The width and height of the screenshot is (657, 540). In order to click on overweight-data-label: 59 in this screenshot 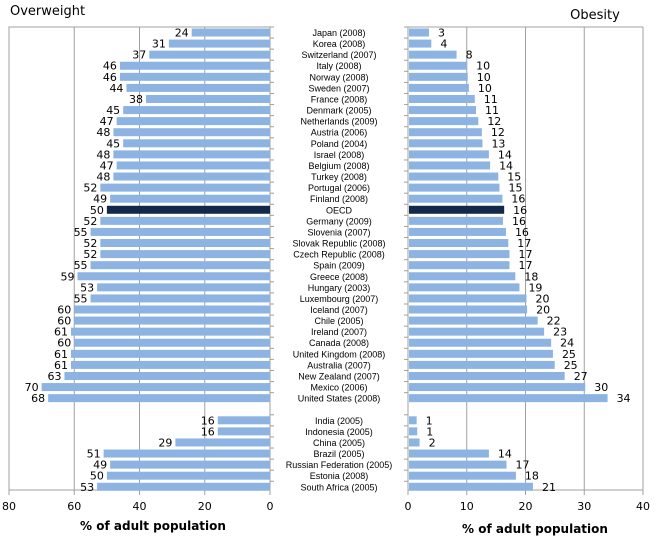, I will do `click(68, 276)`.